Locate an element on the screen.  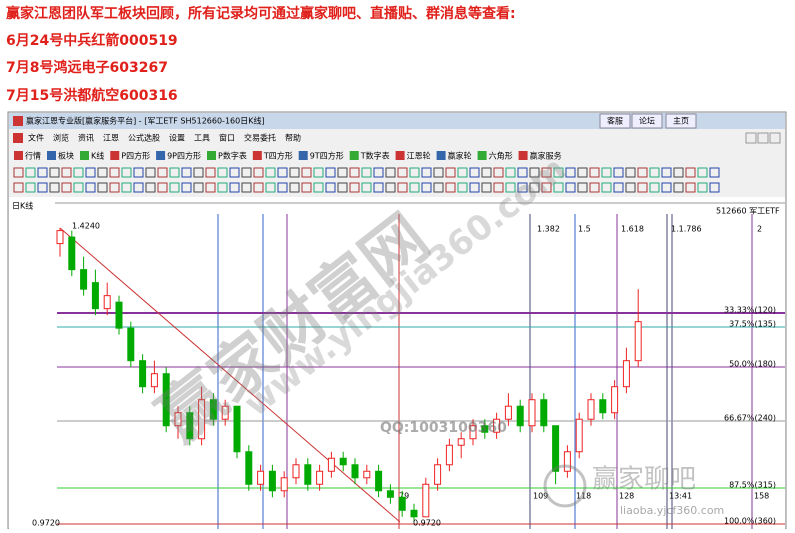
title-button-label: 论坛 is located at coordinates (647, 121).